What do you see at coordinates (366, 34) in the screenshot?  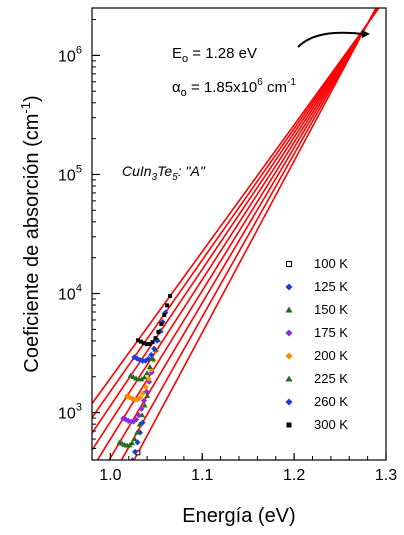 I see `annotation-arrowhead` at bounding box center [366, 34].